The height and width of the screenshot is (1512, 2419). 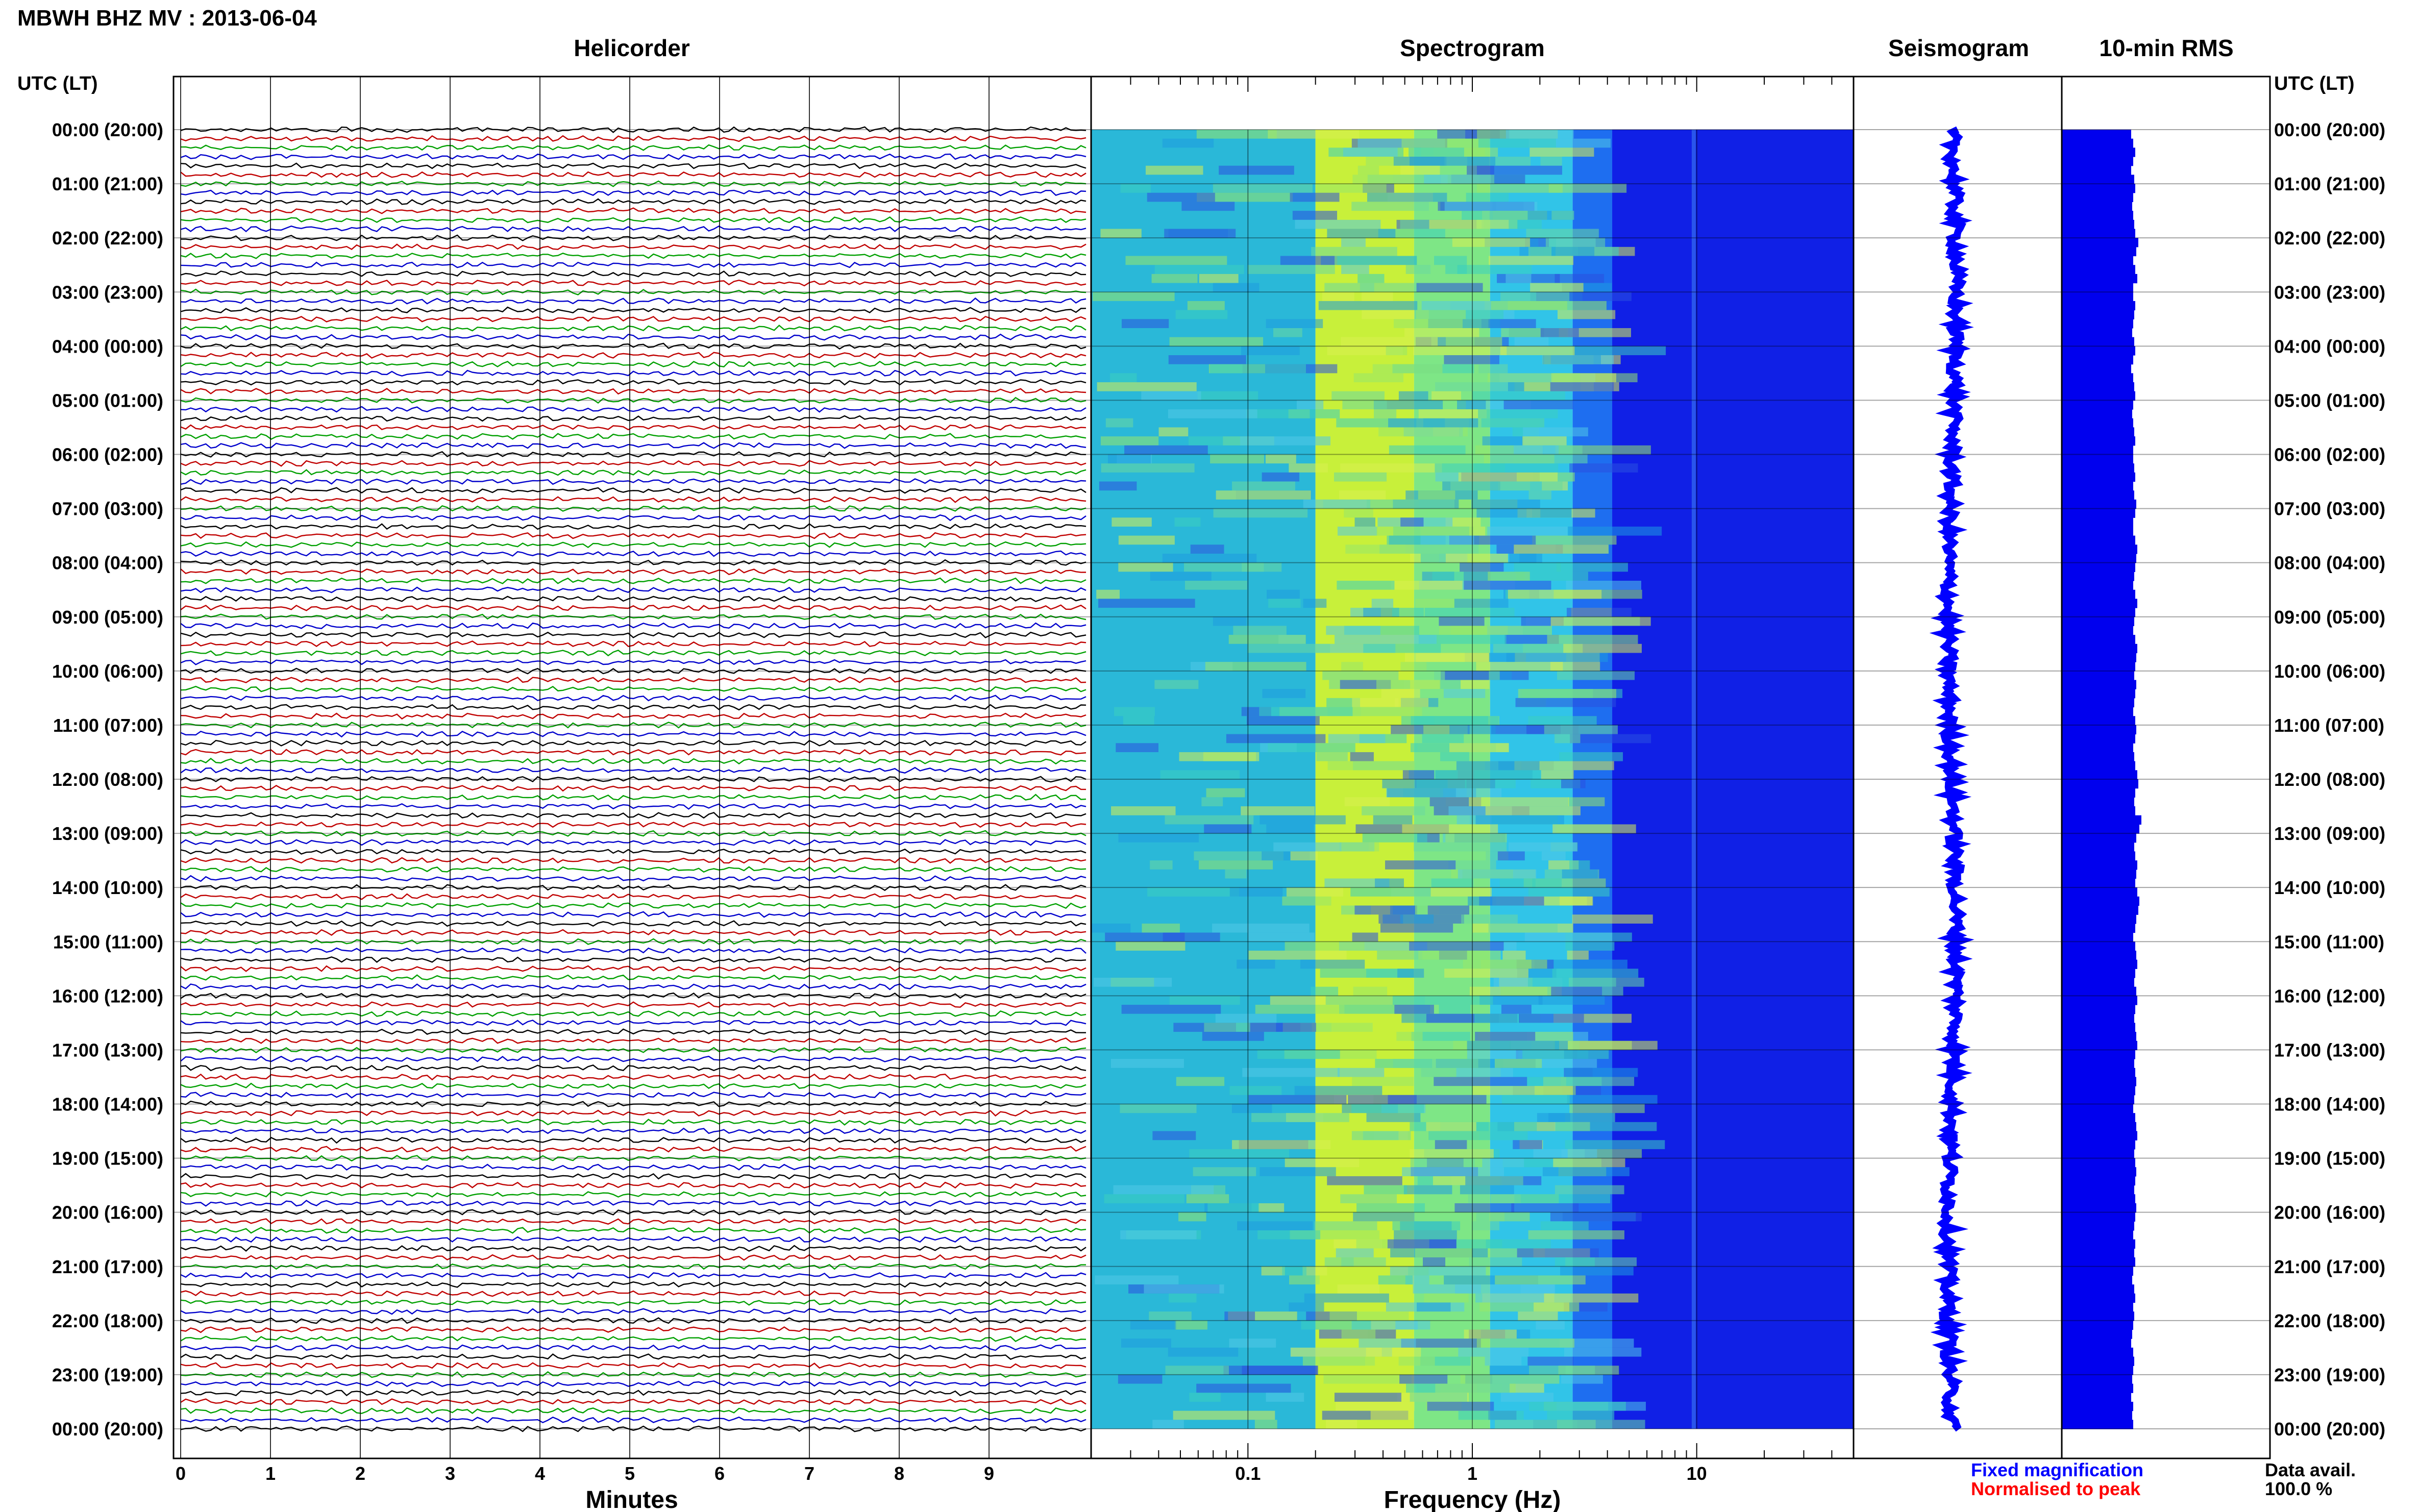 I want to click on minute-tick-label: 0, so click(x=181, y=1473).